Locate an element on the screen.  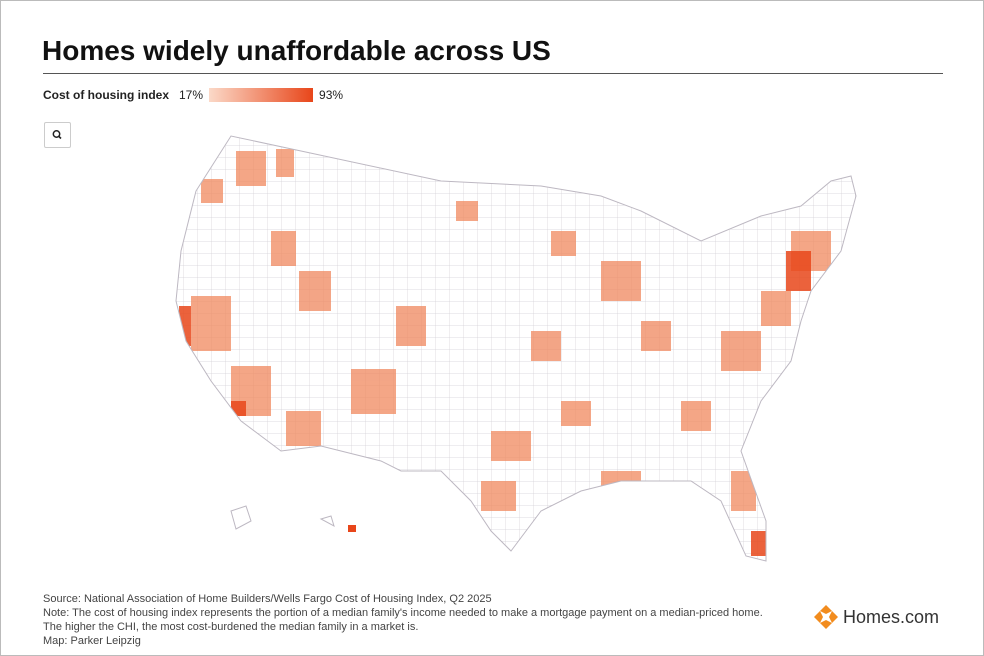
legend: Cost of housing index 17% 93% is located at coordinates (193, 95).